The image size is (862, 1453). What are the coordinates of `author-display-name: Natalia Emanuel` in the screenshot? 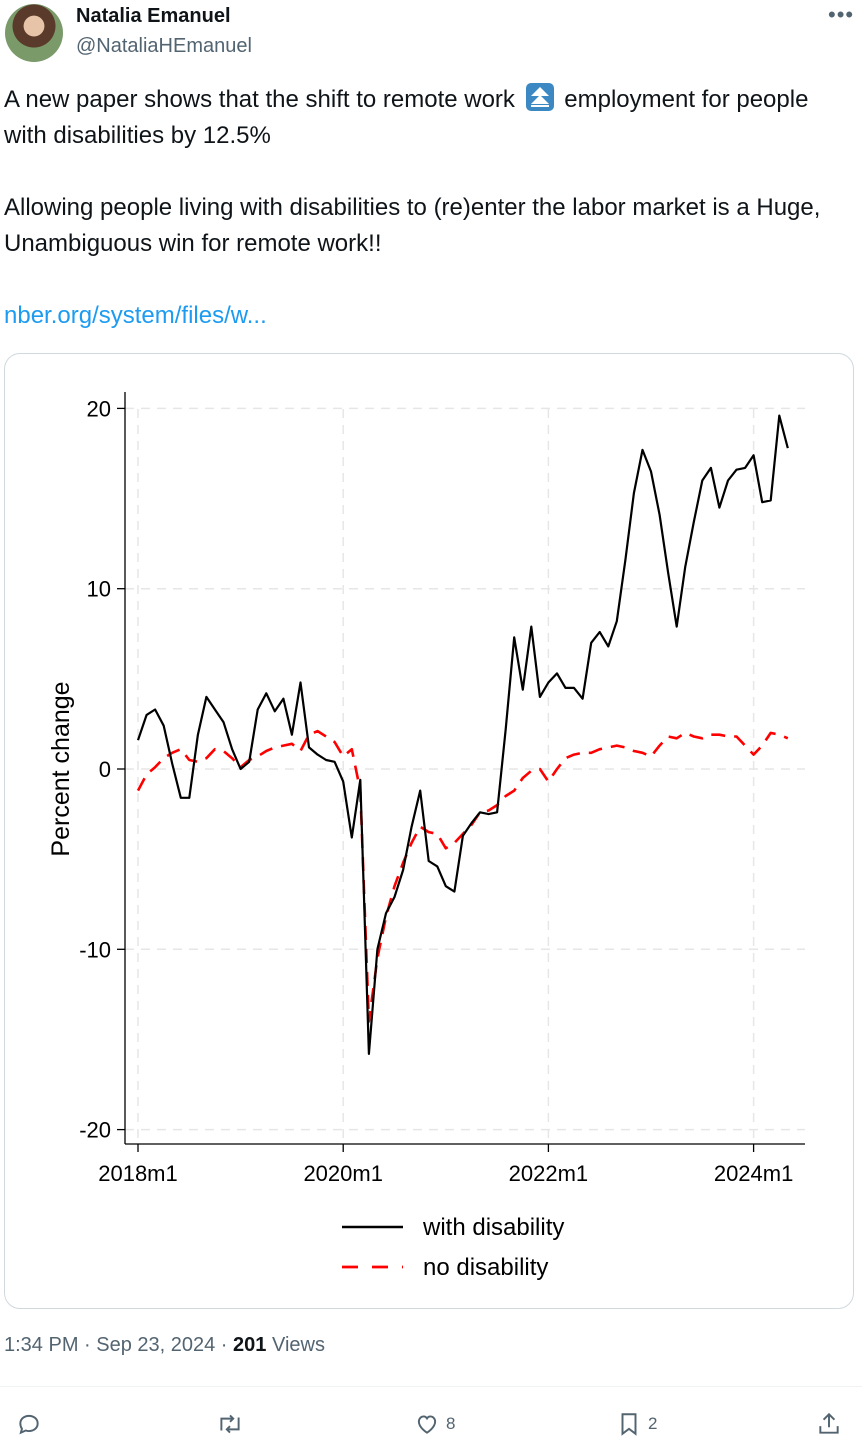 It's located at (153, 16).